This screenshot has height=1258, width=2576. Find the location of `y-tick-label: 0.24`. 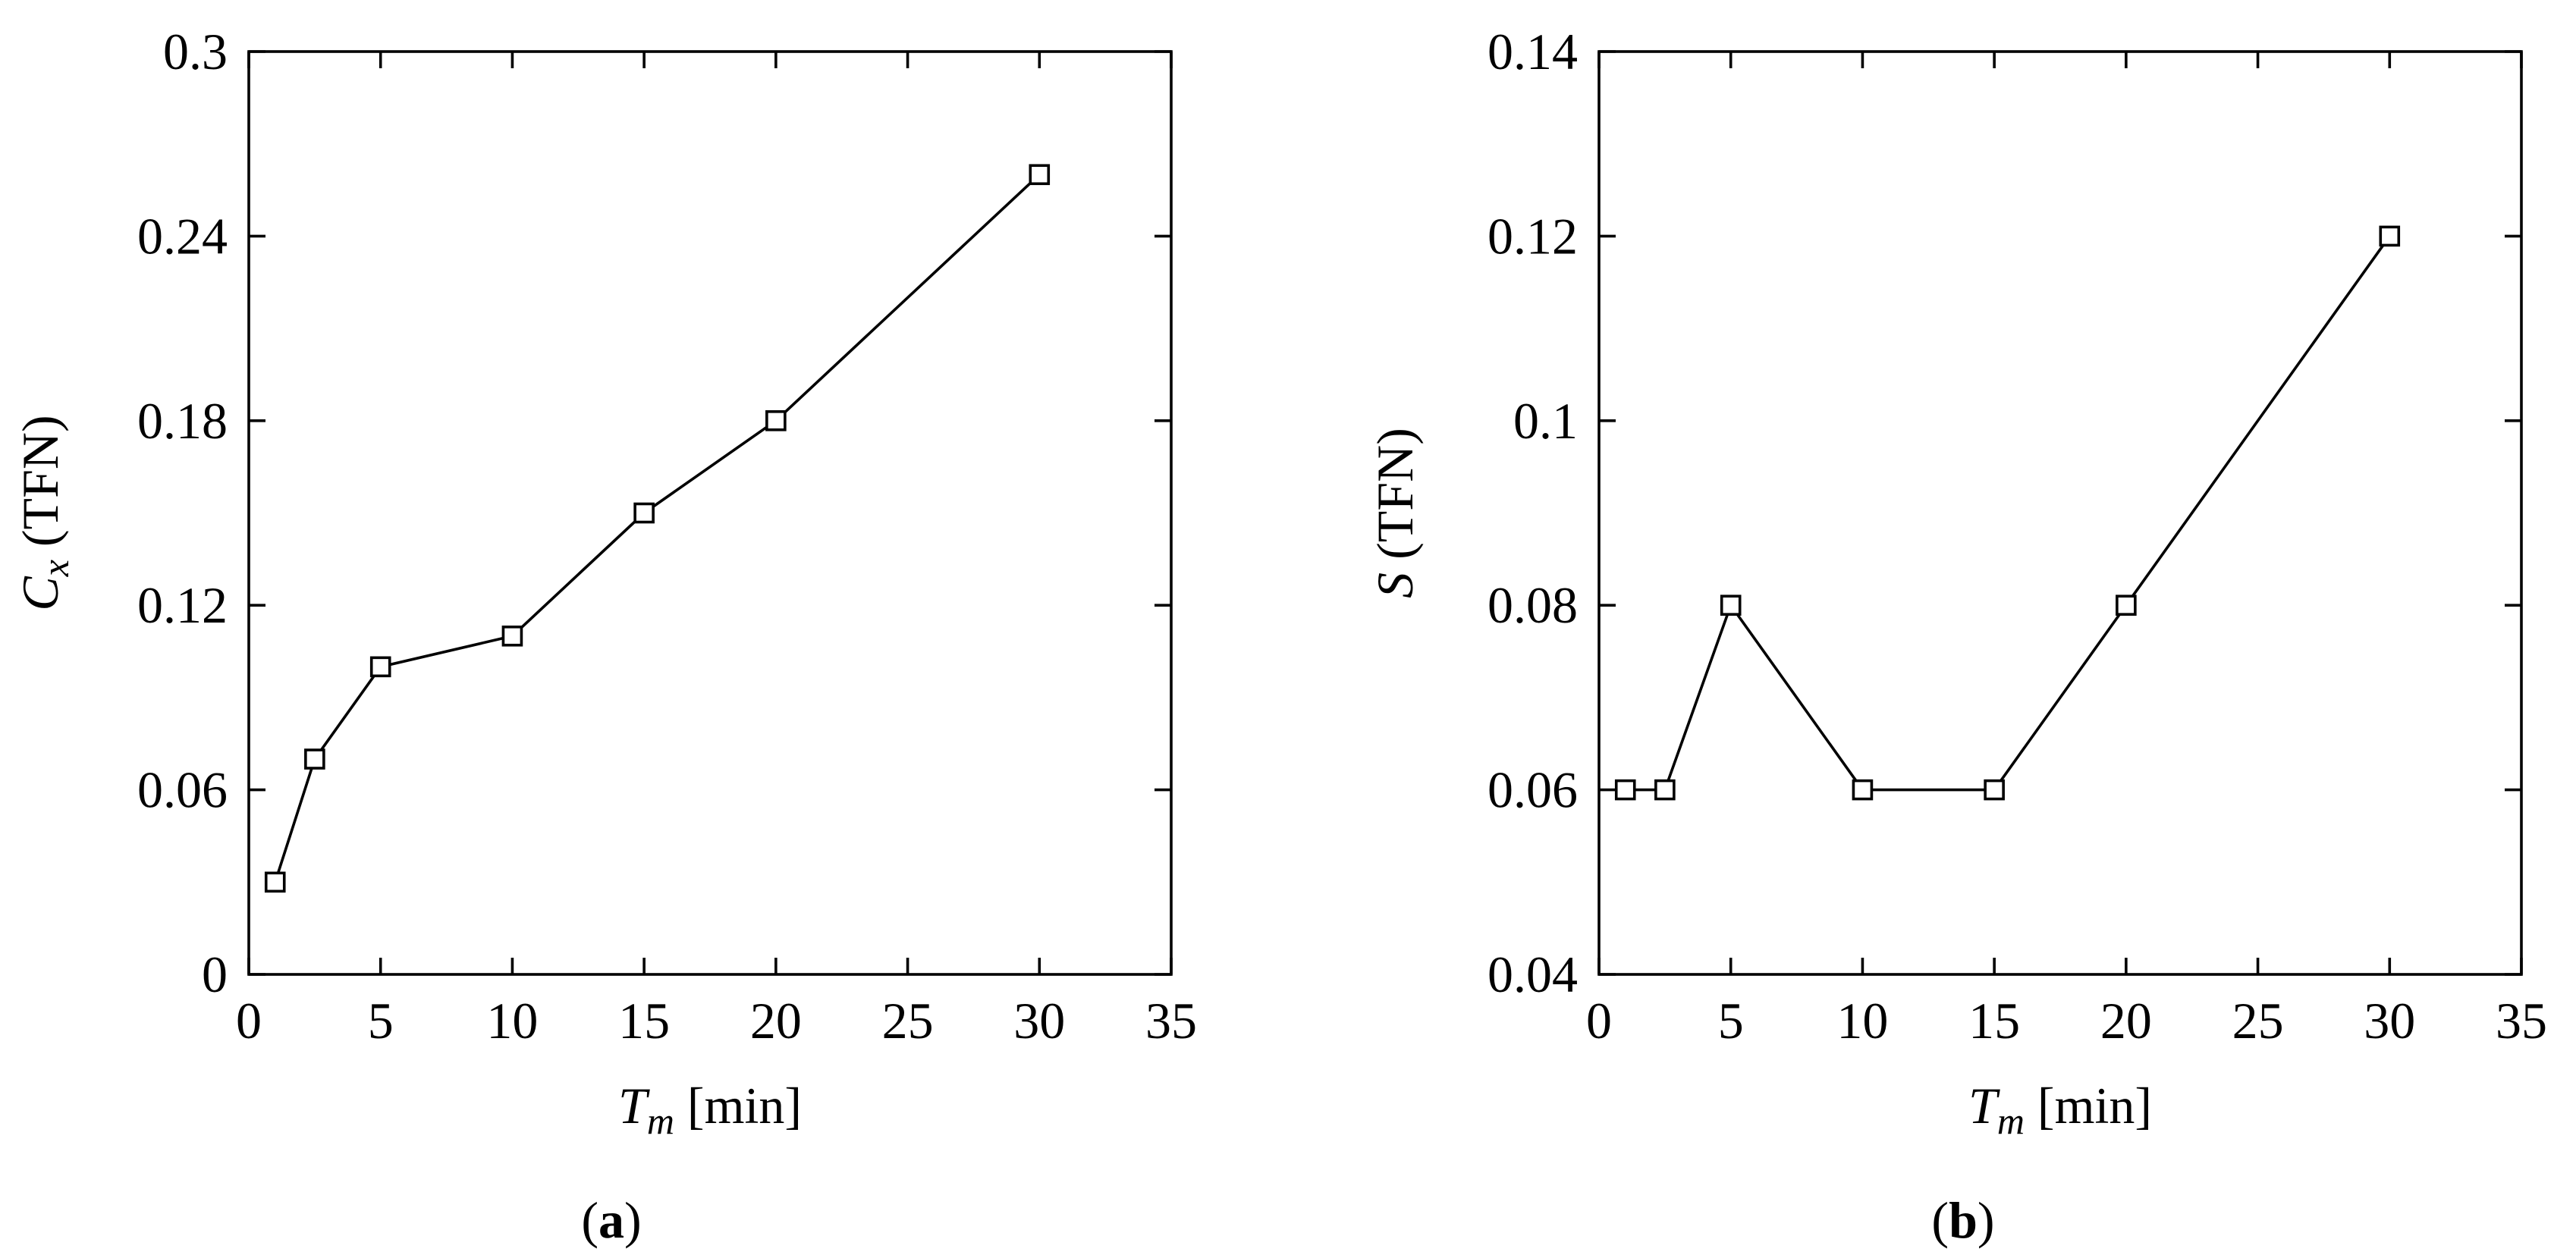

y-tick-label: 0.24 is located at coordinates (182, 236).